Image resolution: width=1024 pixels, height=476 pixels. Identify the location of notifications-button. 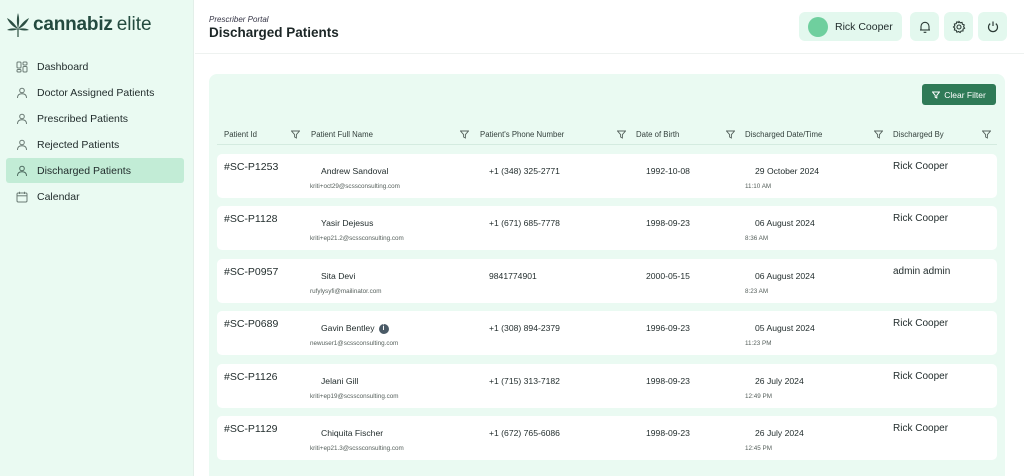
(924, 26).